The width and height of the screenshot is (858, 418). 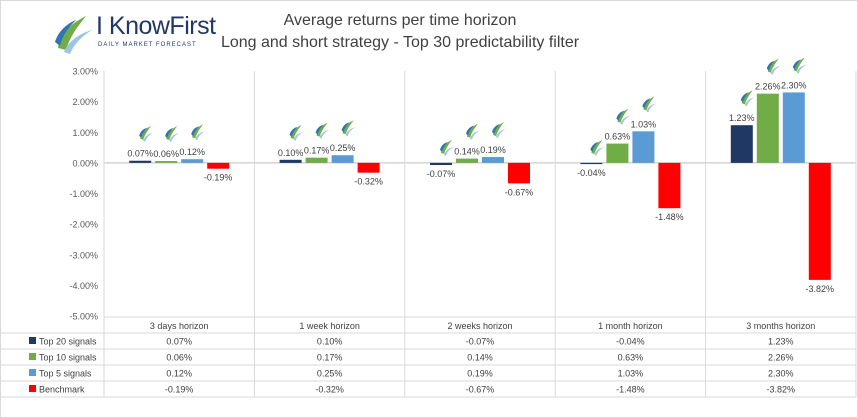 I want to click on legend-label: Top 10 signals, so click(x=68, y=358).